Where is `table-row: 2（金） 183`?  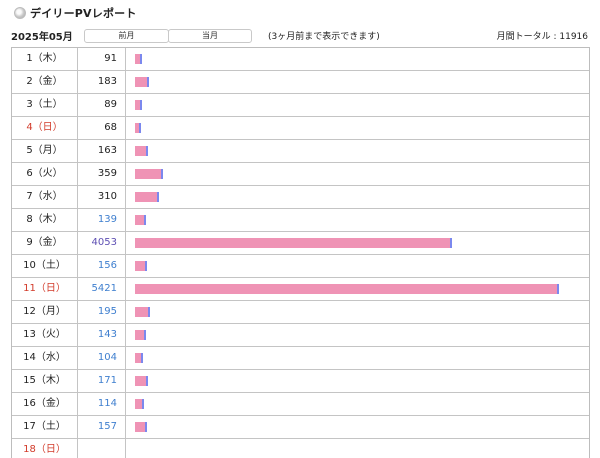
table-row: 2（金） 183 is located at coordinates (300, 82).